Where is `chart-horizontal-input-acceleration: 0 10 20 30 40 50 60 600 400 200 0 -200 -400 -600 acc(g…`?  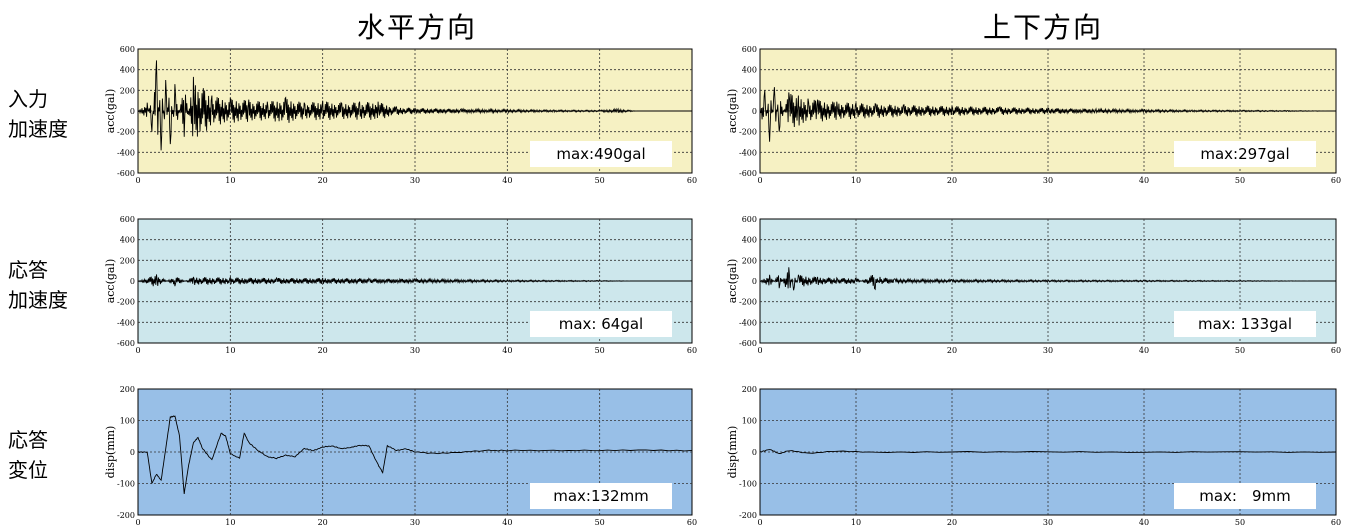
chart-horizontal-input-acceleration: 0 10 20 30 40 50 60 600 400 200 0 -200 -400 -600 acc(g… is located at coordinates (400, 115).